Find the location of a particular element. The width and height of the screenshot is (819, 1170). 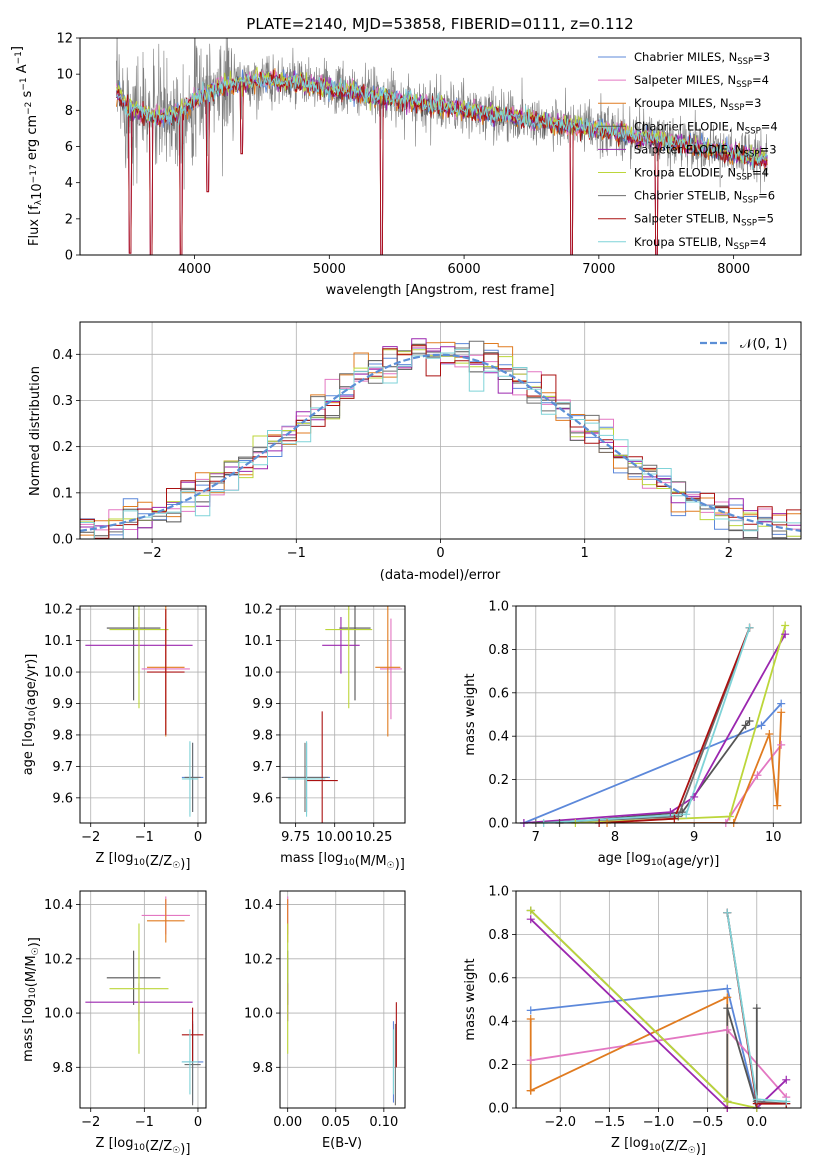

y-tick-label: 0.6 is located at coordinates (498, 978).